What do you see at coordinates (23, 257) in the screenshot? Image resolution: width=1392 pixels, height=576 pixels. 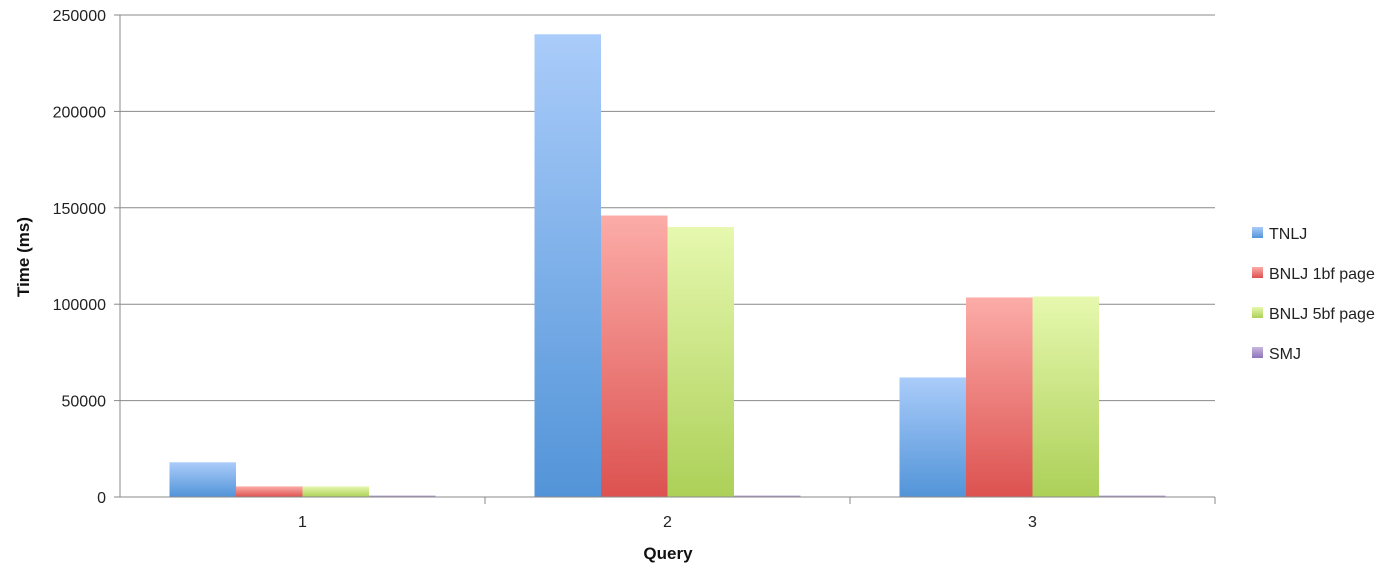 I see `y-axis-title: Time (ms)` at bounding box center [23, 257].